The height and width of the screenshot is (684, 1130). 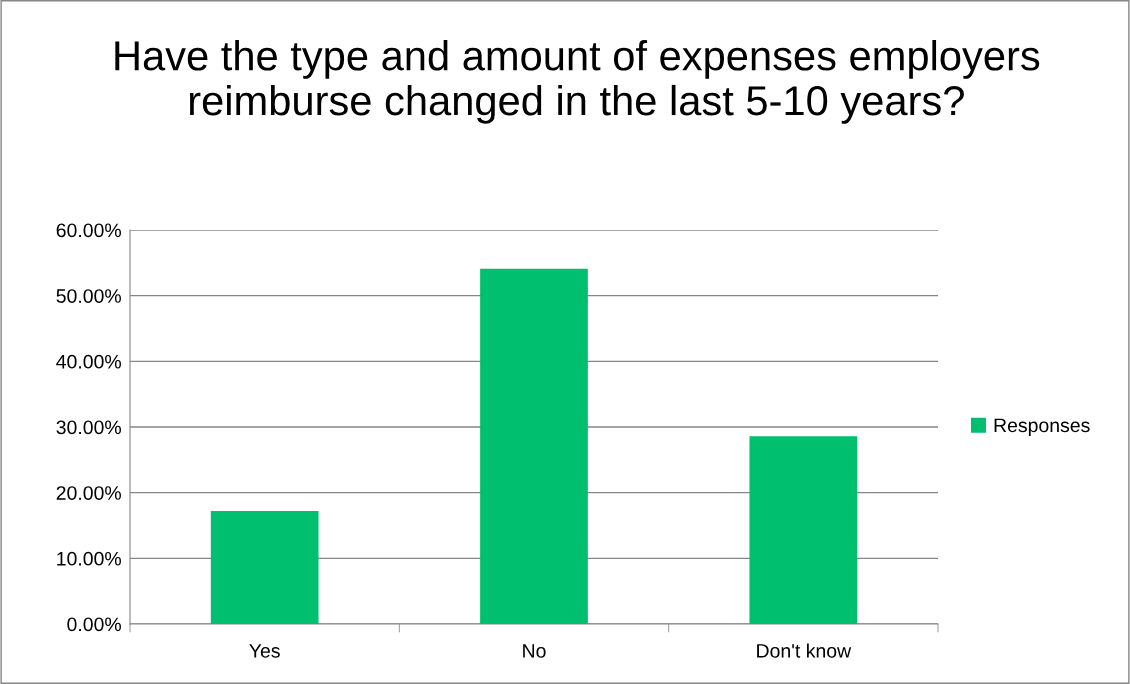 What do you see at coordinates (89, 558) in the screenshot?
I see `y-tick-label: 10.00%` at bounding box center [89, 558].